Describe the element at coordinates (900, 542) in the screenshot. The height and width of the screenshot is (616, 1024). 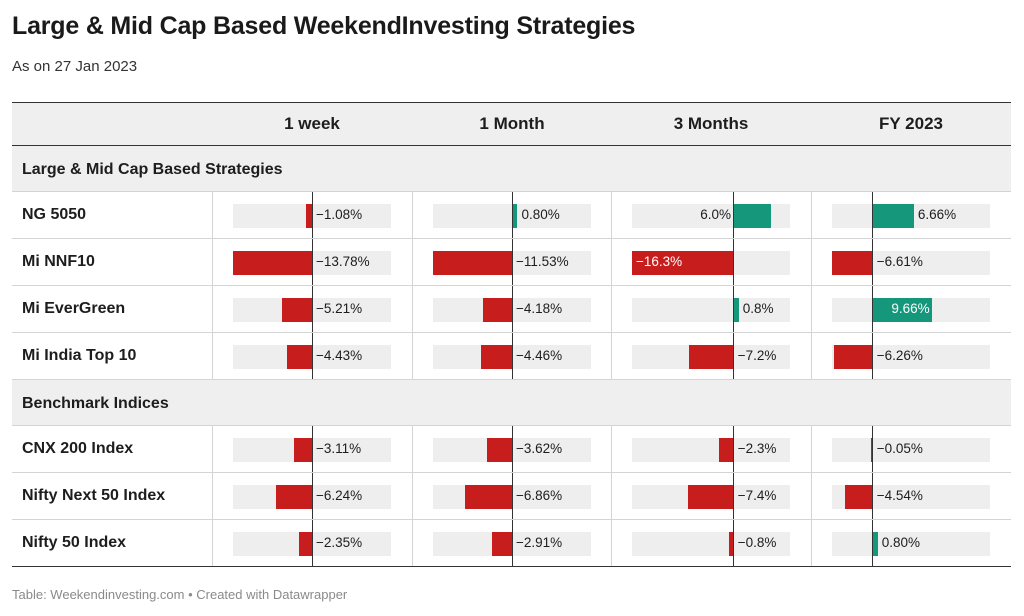
I see `value-label: 0.80%` at that location.